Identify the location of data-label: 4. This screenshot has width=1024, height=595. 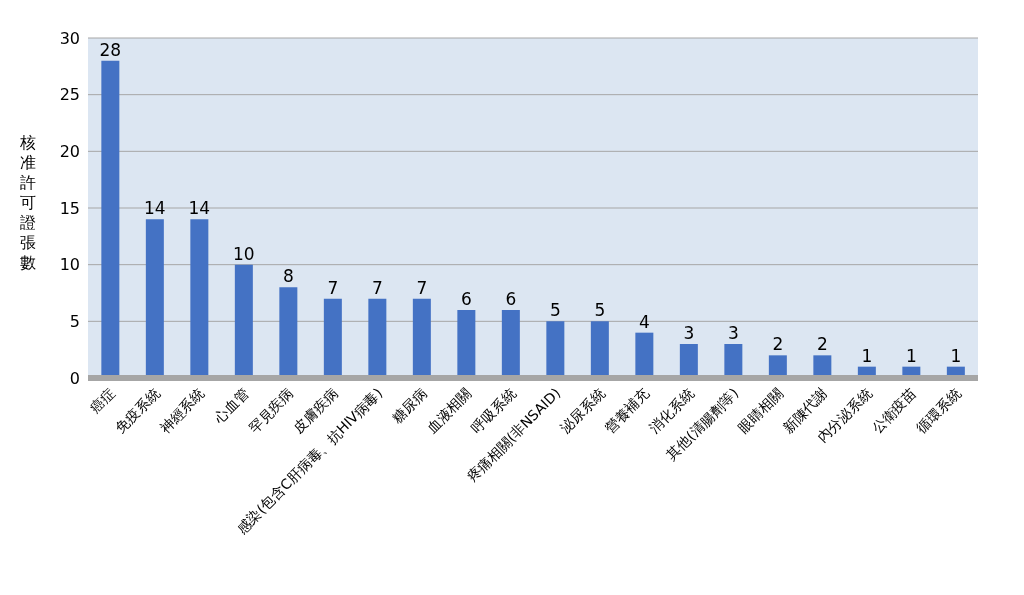
(644, 321).